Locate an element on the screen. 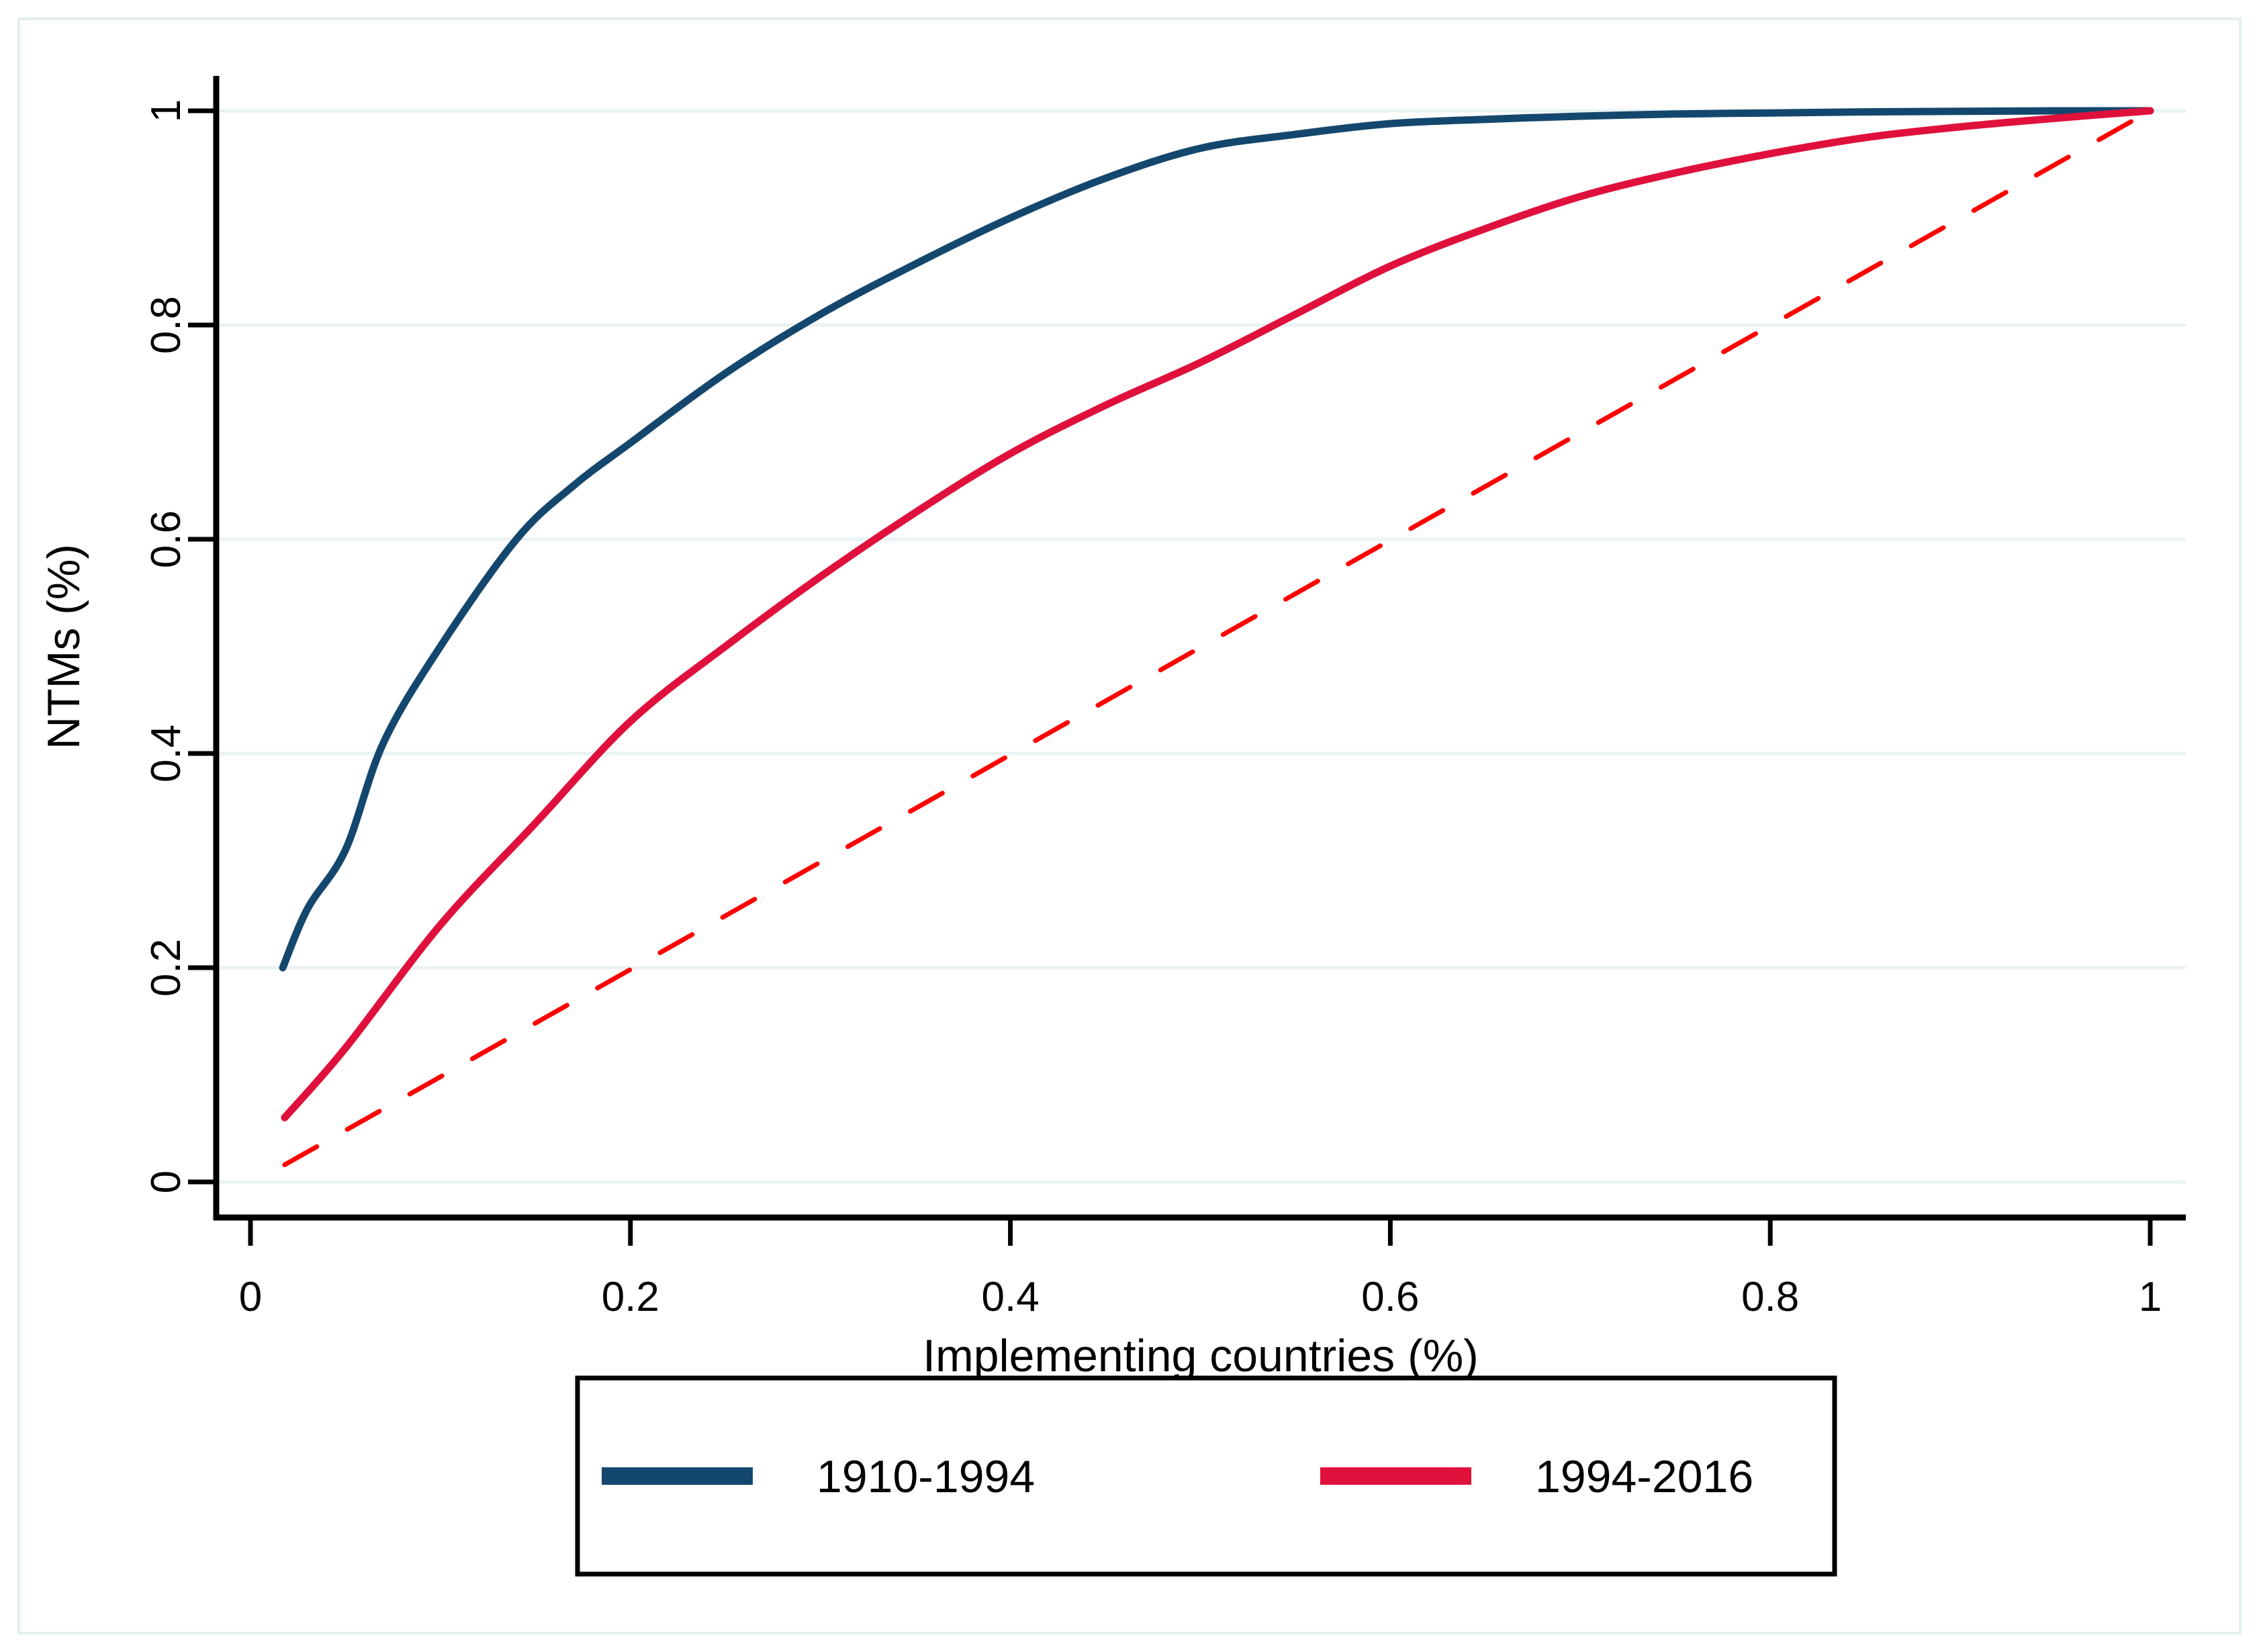 This screenshot has width=2259, height=1652. legend-box: 1910-1994 1994-2016 is located at coordinates (1206, 1476).